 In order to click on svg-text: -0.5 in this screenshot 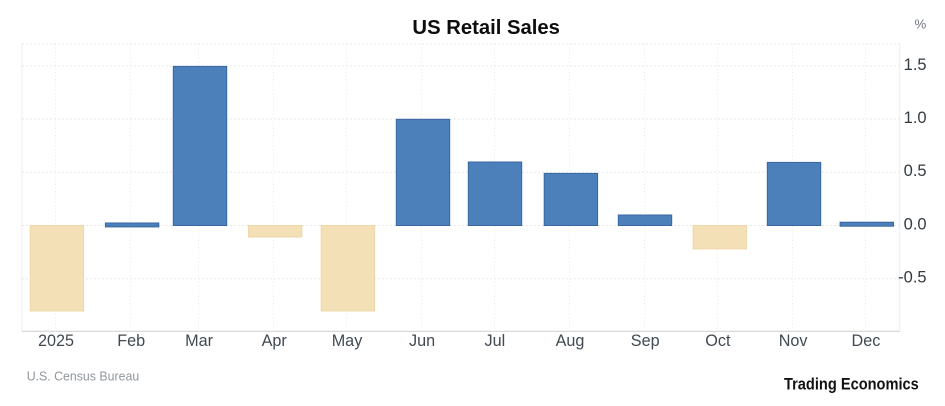, I will do `click(912, 278)`.